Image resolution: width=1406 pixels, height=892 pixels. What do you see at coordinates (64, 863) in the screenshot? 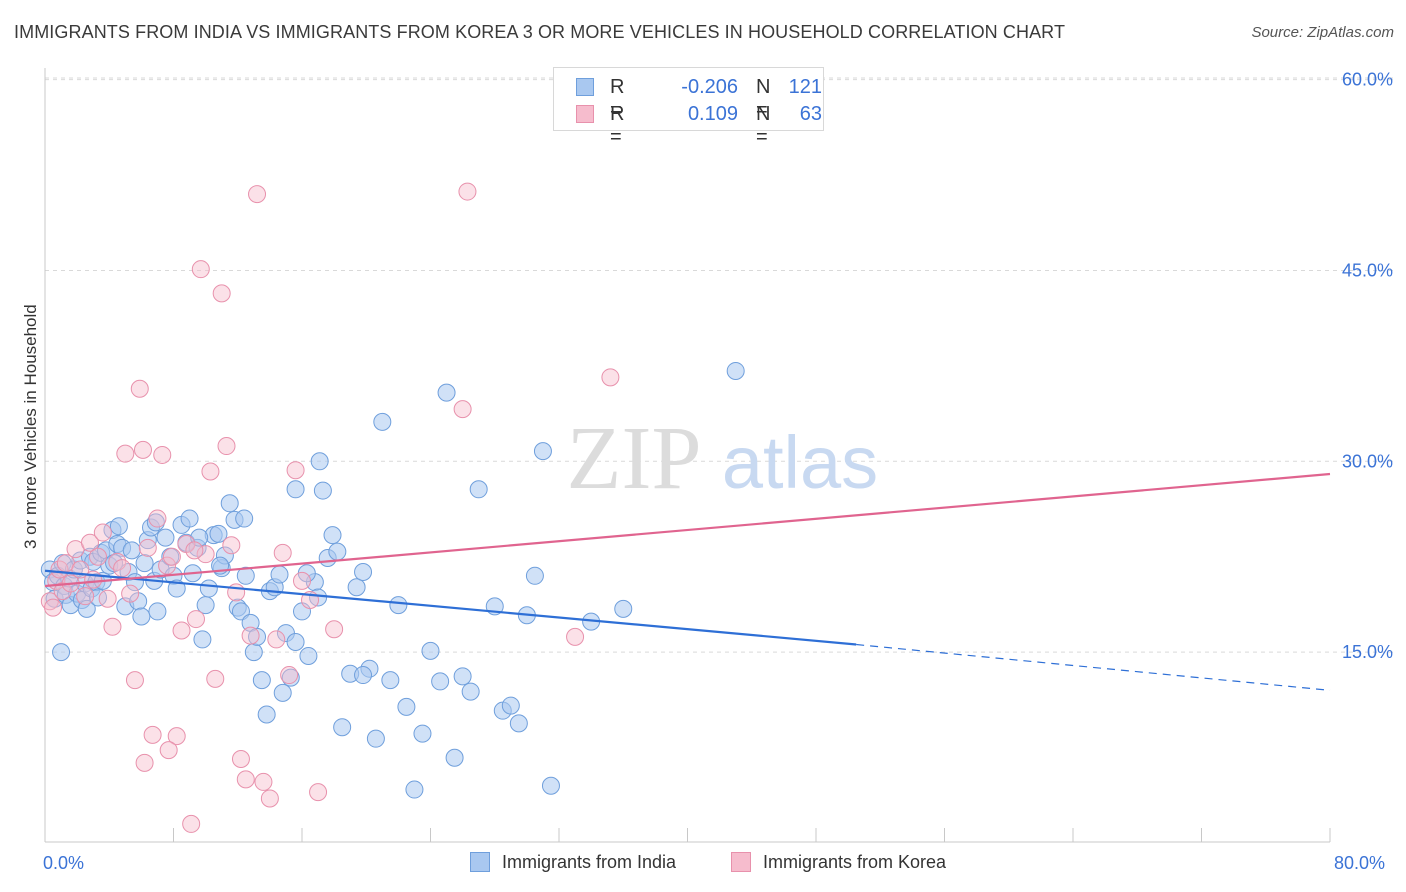
I see `x-tick-min: 0.0%` at bounding box center [64, 863].